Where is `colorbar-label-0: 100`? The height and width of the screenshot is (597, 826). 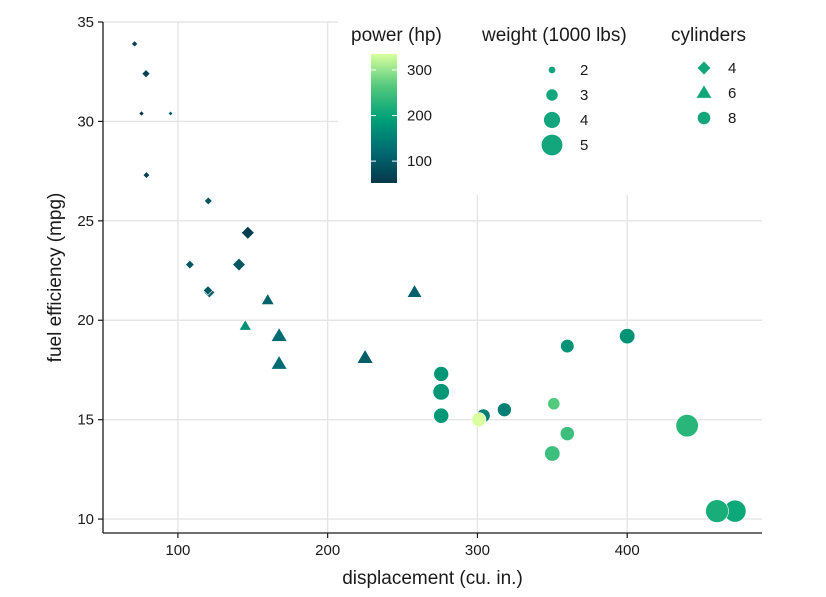
colorbar-label-0: 100 is located at coordinates (419, 161).